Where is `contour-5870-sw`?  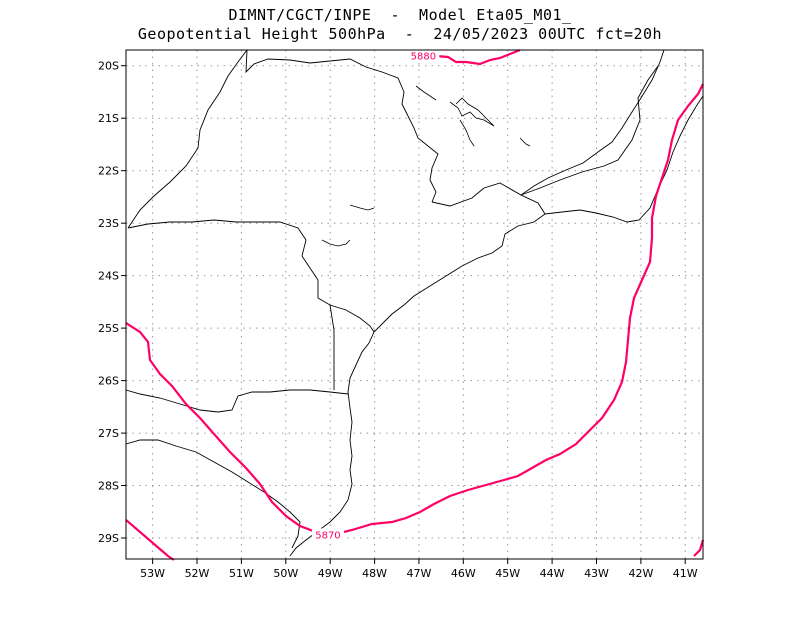
contour-5870-sw is located at coordinates (150, 540).